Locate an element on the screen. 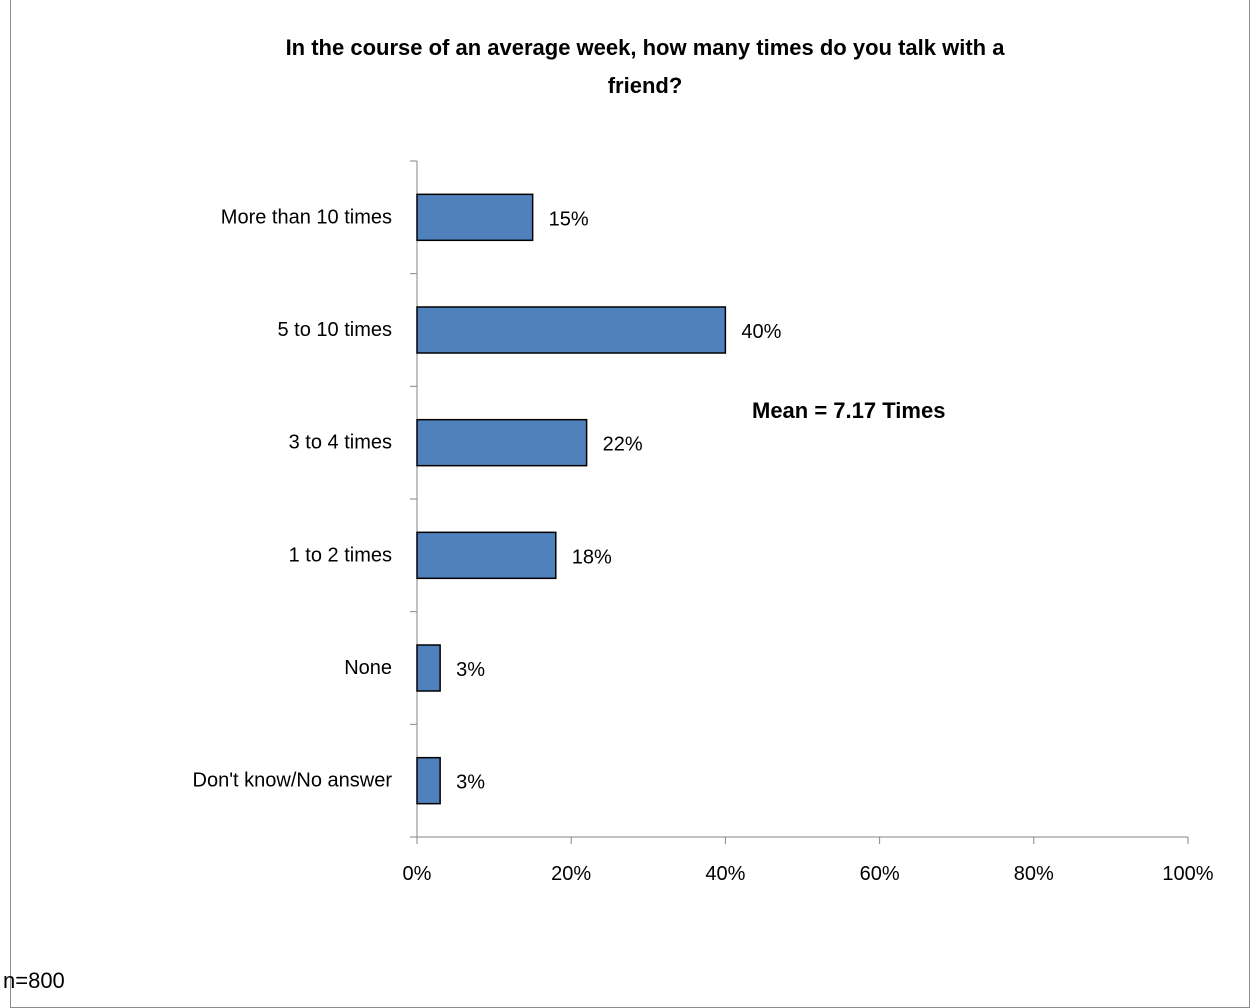 This screenshot has width=1252, height=1008. data-label: 15% is located at coordinates (569, 219).